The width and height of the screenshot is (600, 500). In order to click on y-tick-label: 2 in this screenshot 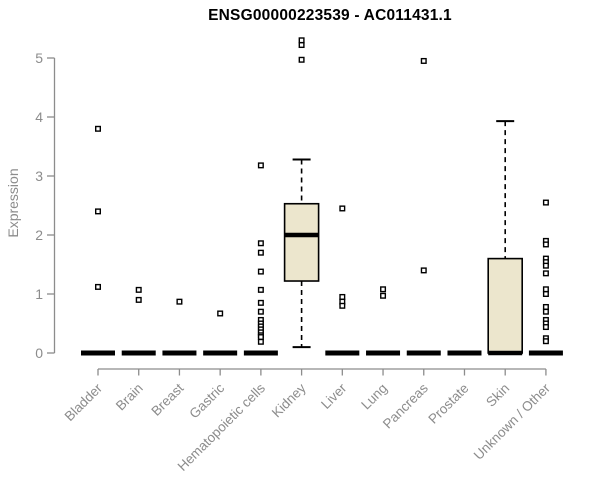, I will do `click(39, 235)`.